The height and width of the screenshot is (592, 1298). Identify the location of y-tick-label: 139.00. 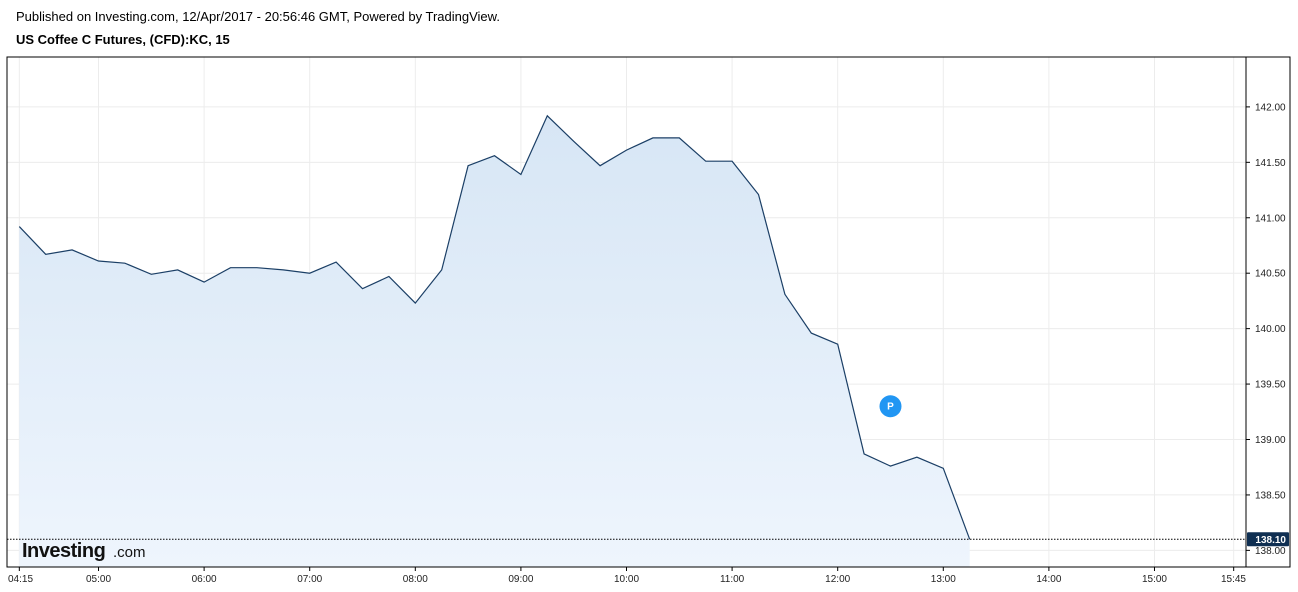
(1270, 440).